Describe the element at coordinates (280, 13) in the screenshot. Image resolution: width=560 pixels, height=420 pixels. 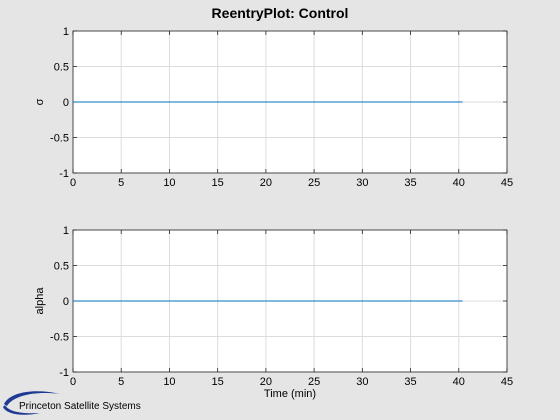
I see `figure-title: ReentryPlot: Control` at that location.